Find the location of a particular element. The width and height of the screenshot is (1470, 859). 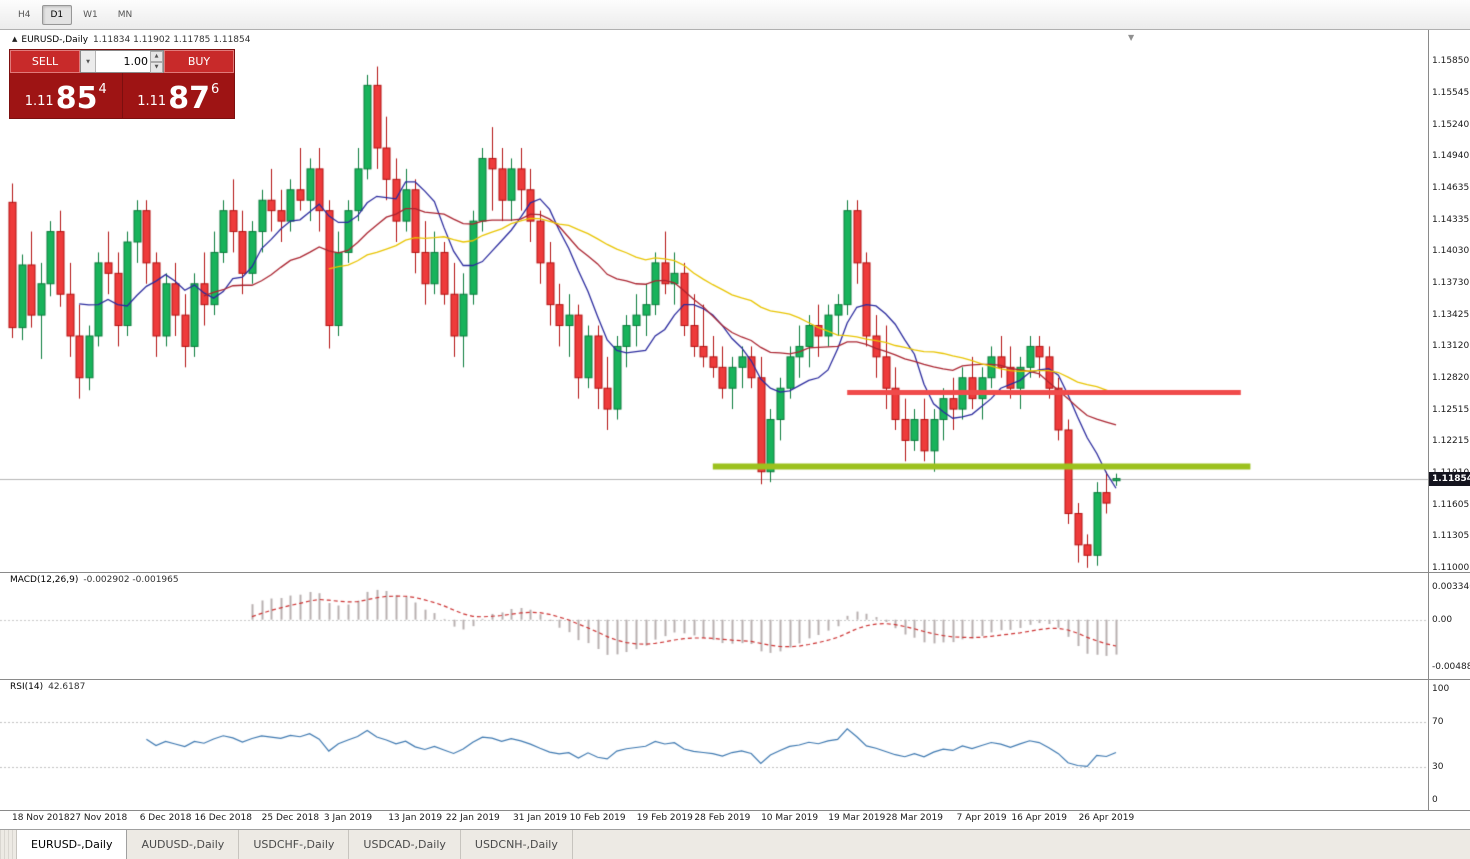

chart-ohlc-values: 1.11834 1.11902 1.11785 1.11854 is located at coordinates (172, 40).